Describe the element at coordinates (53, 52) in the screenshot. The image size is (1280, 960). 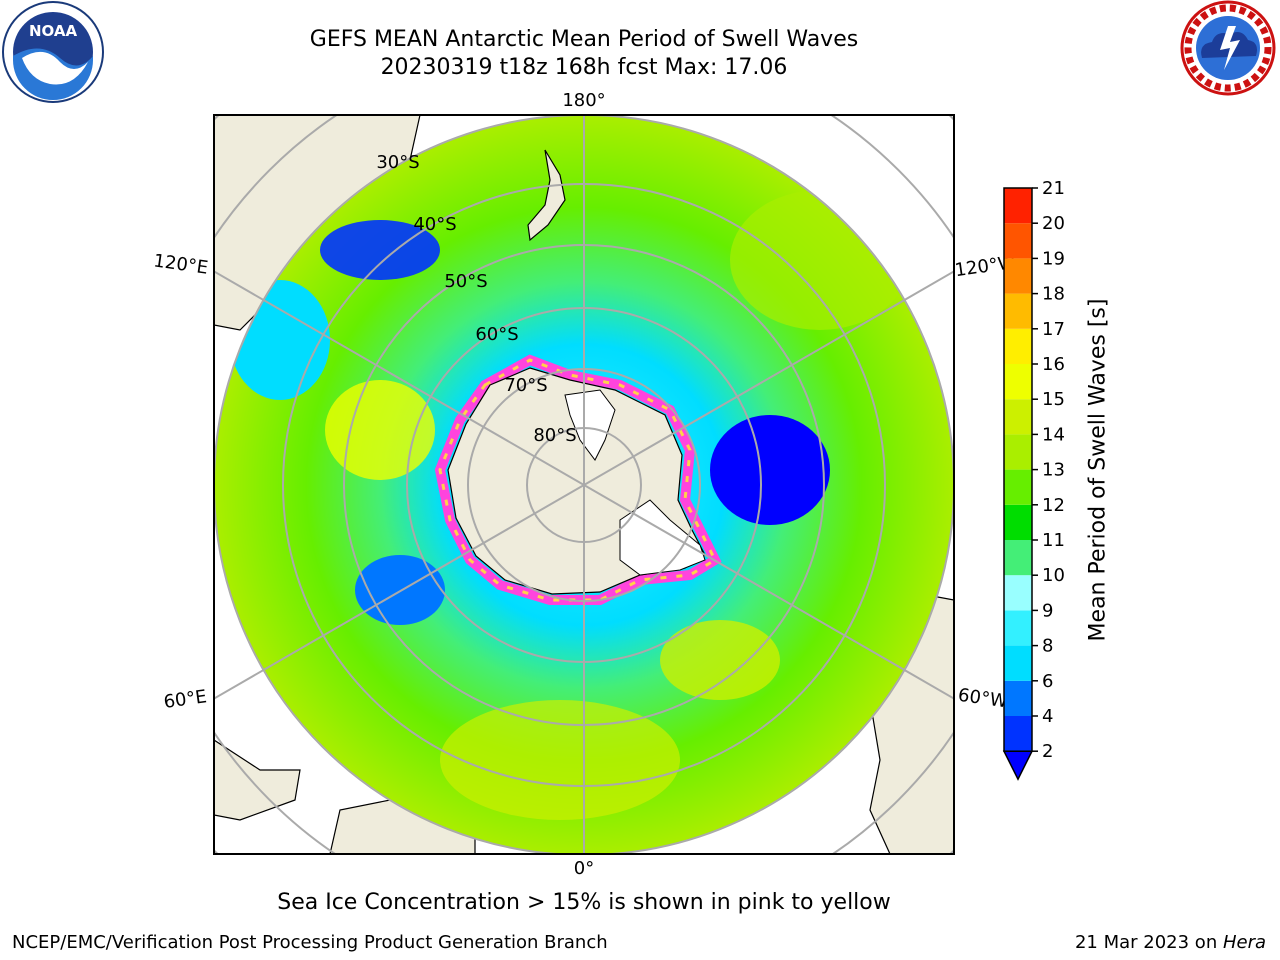
I see `noaa-logo-icon: NOAA` at that location.